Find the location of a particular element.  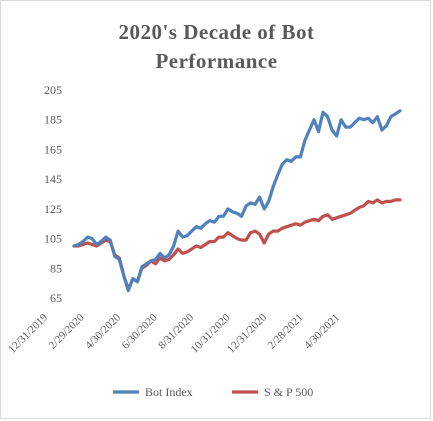

x-tick-label: 2/28/2021 is located at coordinates (286, 332).